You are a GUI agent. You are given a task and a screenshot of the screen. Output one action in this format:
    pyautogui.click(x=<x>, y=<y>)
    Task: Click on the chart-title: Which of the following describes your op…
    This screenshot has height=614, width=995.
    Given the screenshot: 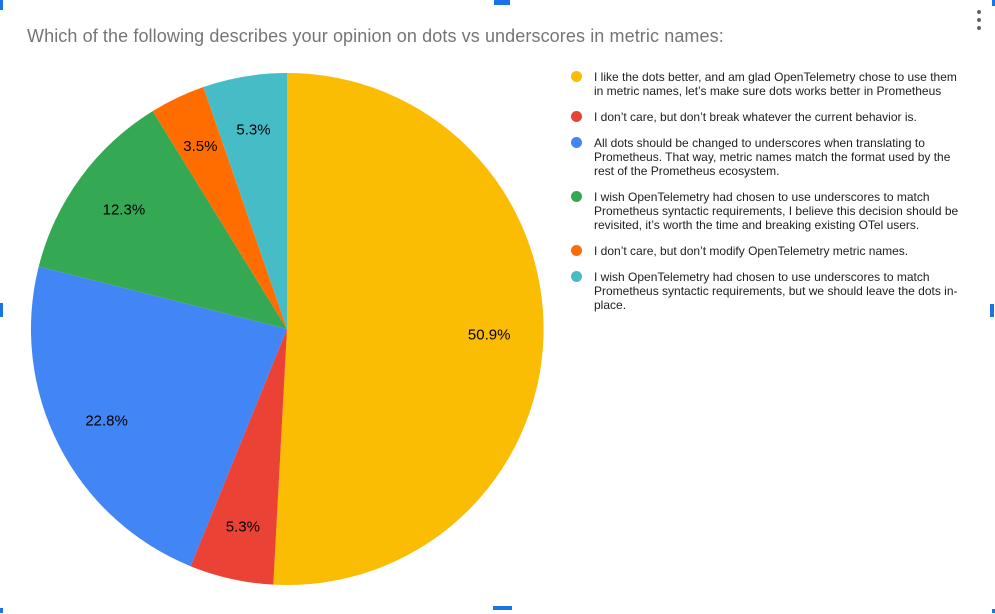 What is the action you would take?
    pyautogui.click(x=375, y=36)
    